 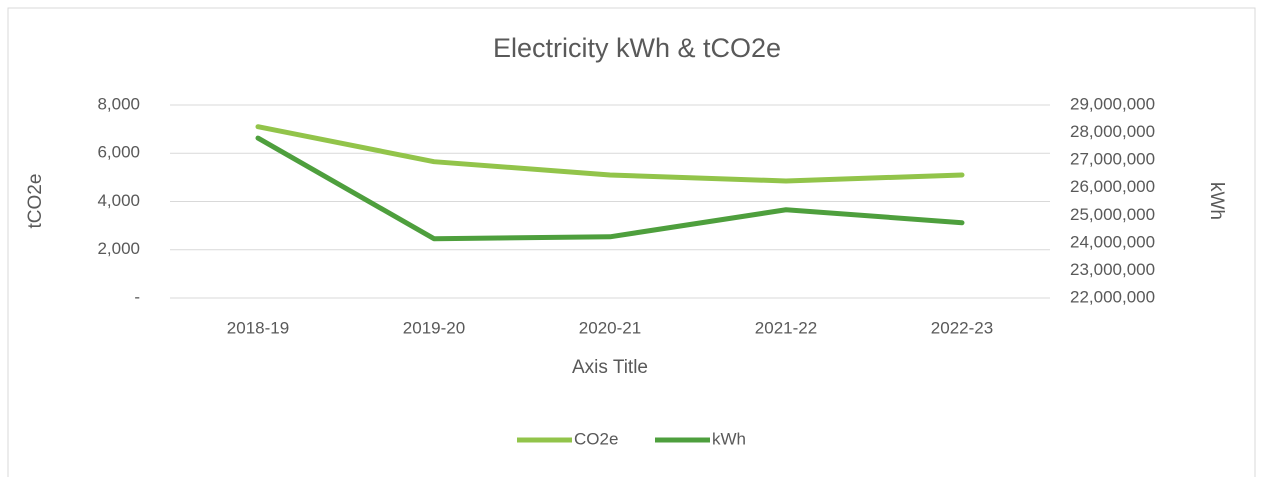 I want to click on y-tick-label: 2,000, so click(x=118, y=248).